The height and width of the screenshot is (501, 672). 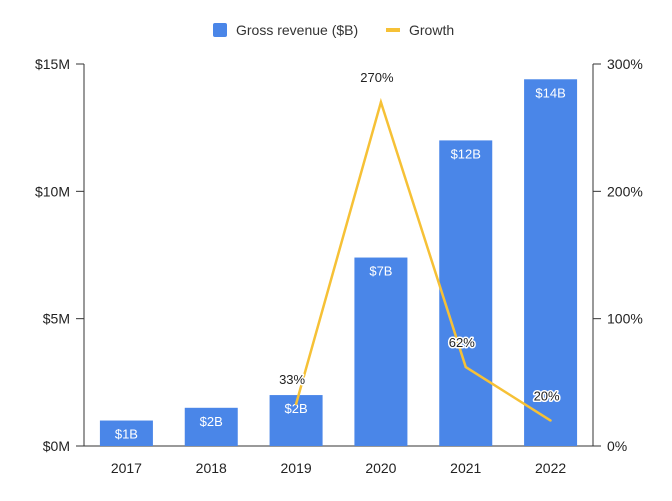 I want to click on x-tick-label: 2020, so click(x=380, y=468).